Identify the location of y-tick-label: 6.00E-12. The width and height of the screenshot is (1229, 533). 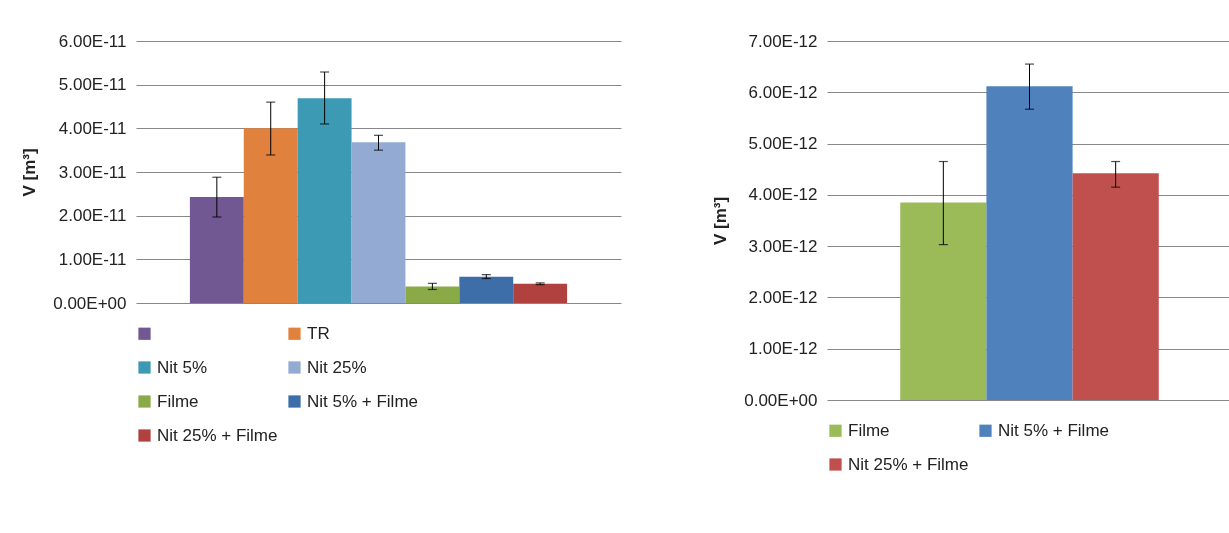
(783, 92).